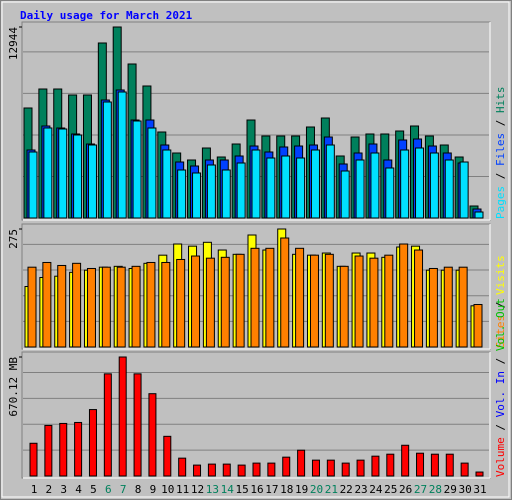 Image resolution: width=512 pixels, height=500 pixels. I want to click on x-tick-label: 23, so click(360, 489).